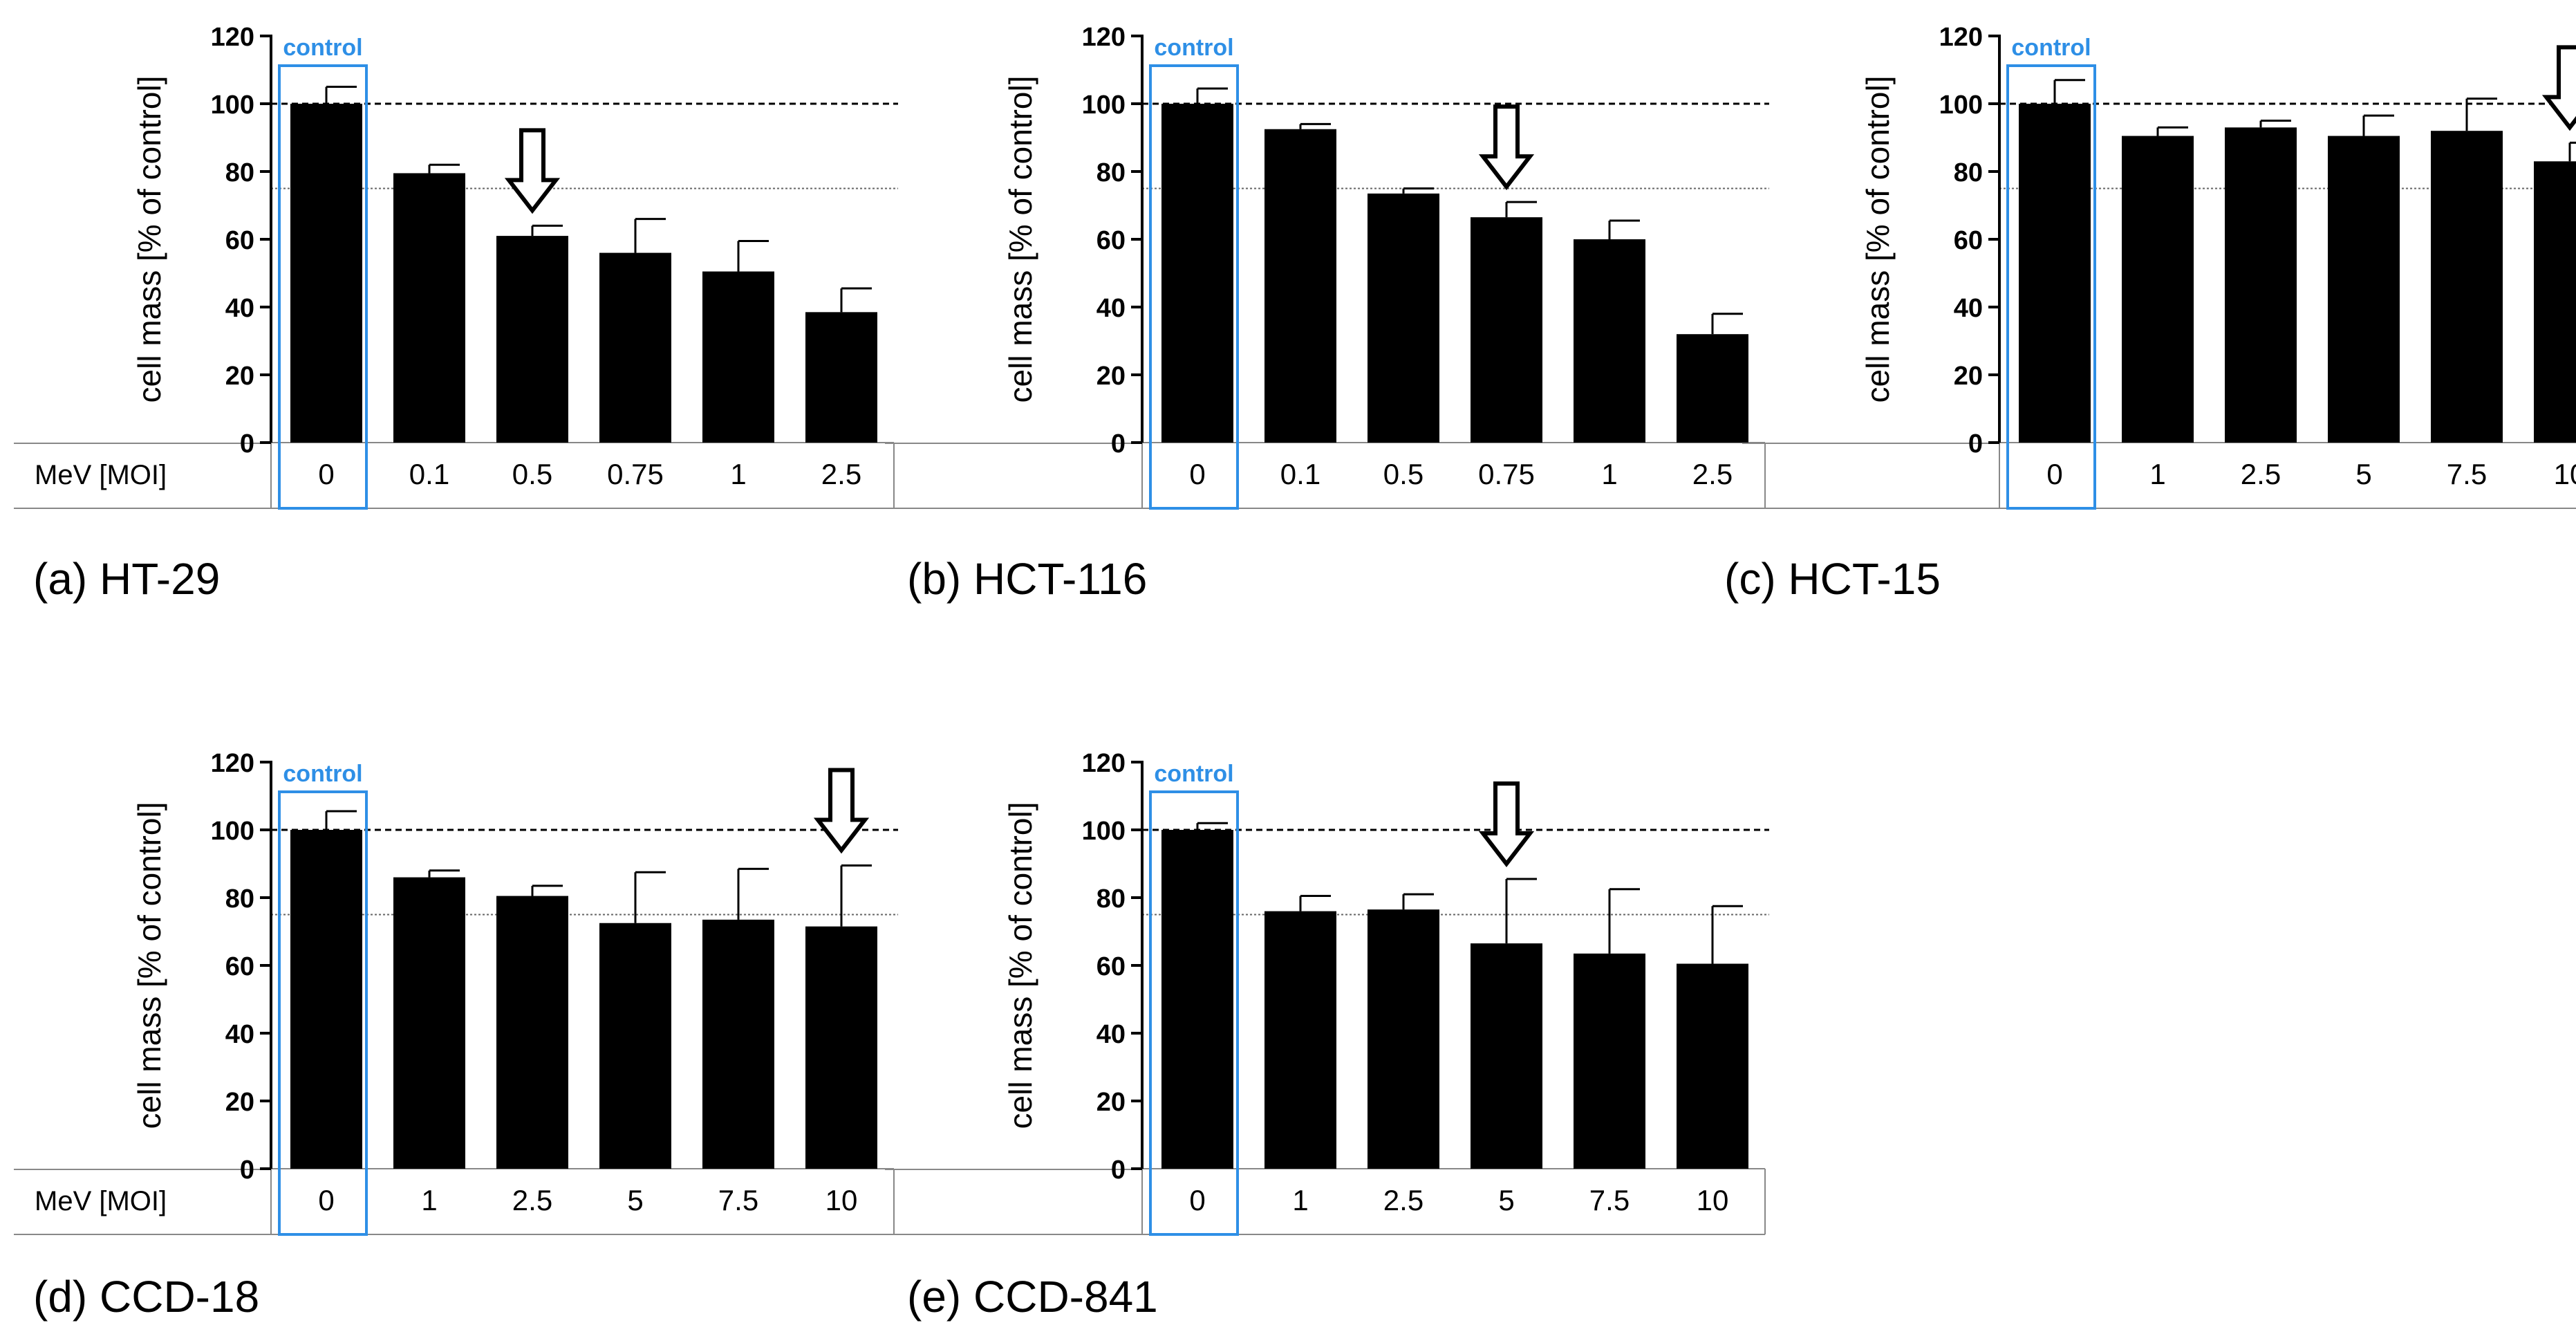 This screenshot has width=2576, height=1343. What do you see at coordinates (146, 1297) in the screenshot?
I see `caption-d: (d) CCD-18` at bounding box center [146, 1297].